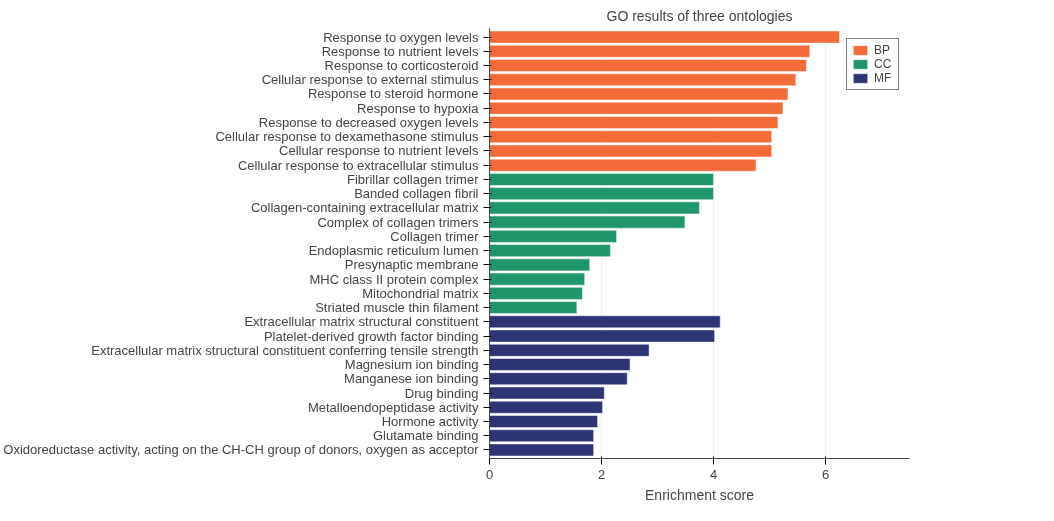 The height and width of the screenshot is (521, 1054). What do you see at coordinates (347, 137) in the screenshot?
I see `y-tick-label: Cellular response to dexamethasone stimulus` at bounding box center [347, 137].